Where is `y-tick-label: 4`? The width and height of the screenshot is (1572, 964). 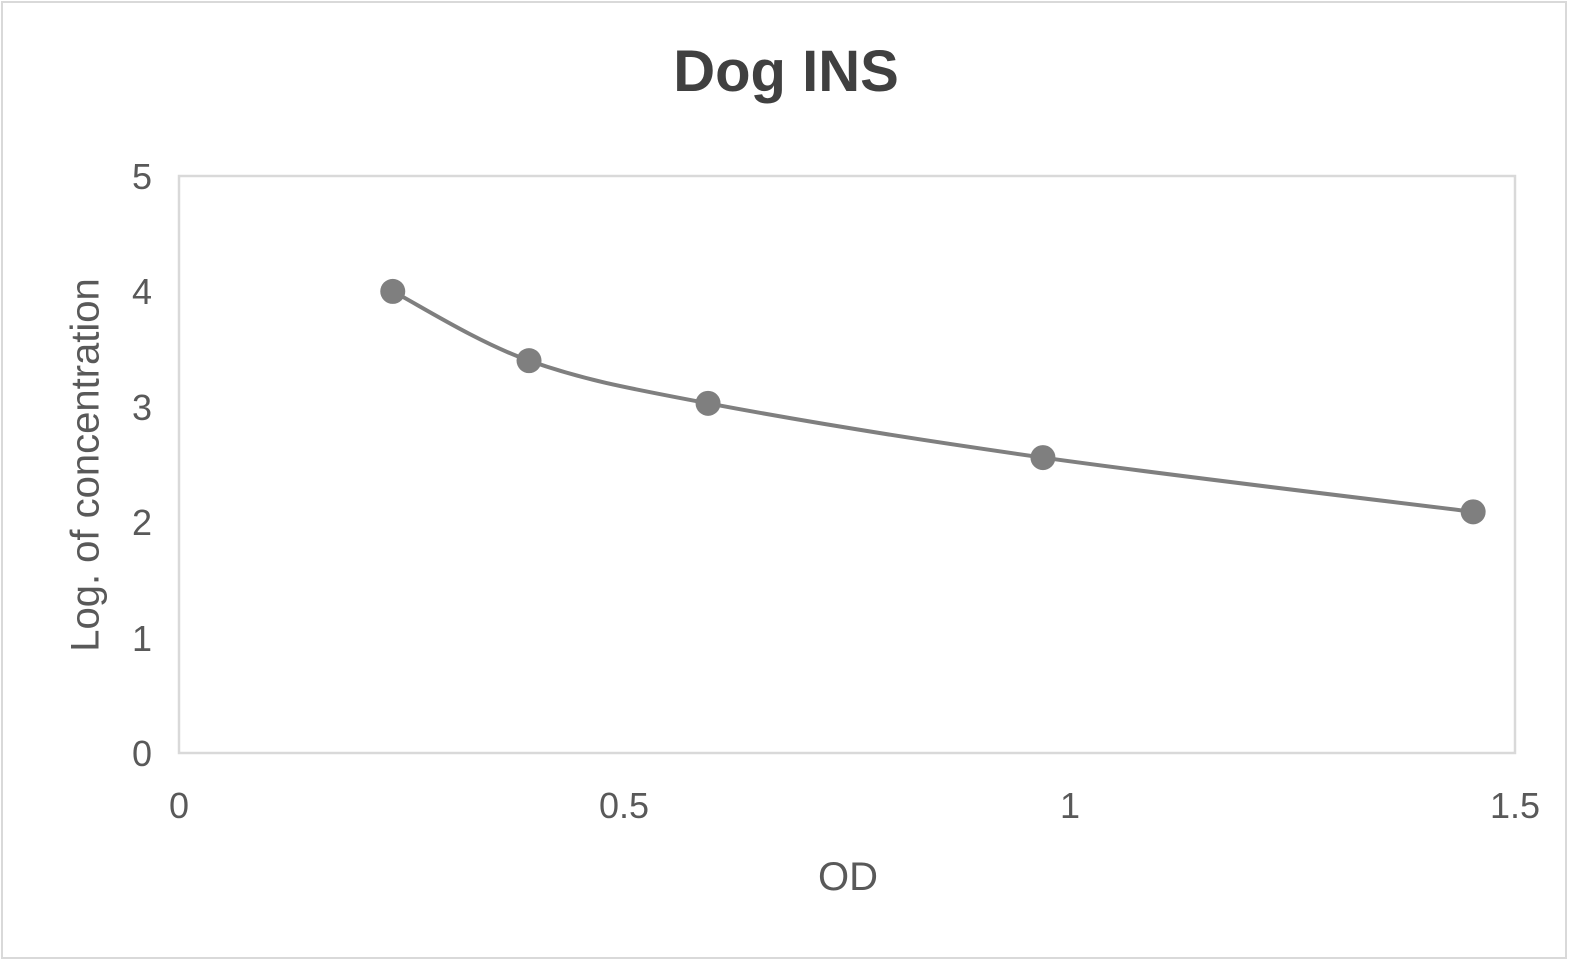 y-tick-label: 4 is located at coordinates (141, 291).